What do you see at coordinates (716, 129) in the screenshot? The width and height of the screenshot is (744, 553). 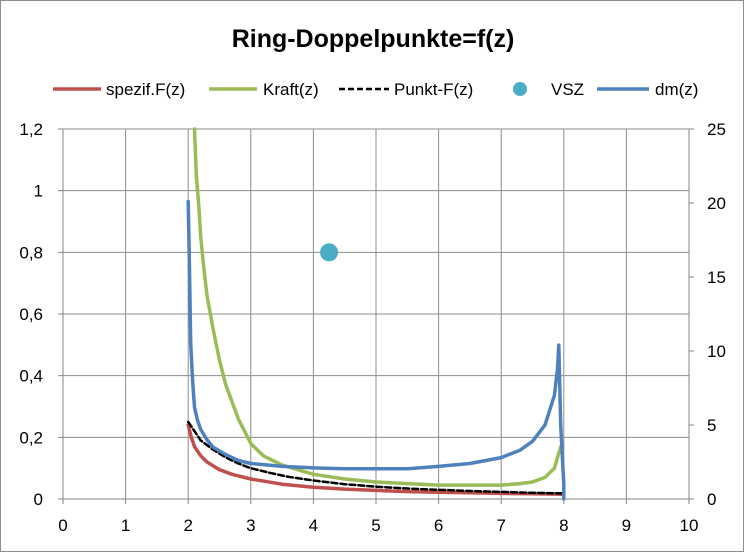 I see `y-right-tick-label: 25` at bounding box center [716, 129].